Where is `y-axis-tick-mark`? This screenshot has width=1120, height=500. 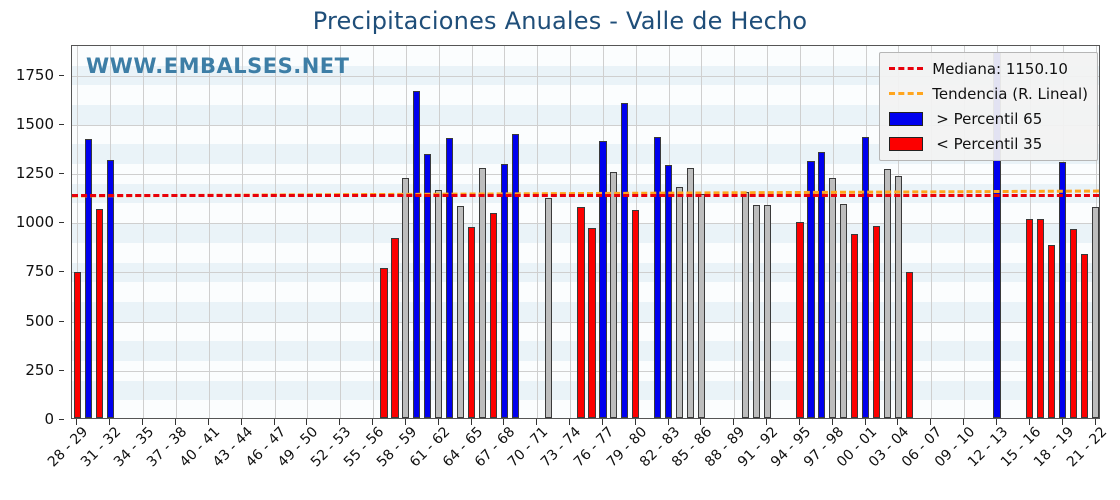
y-axis-tick-mark is located at coordinates (61, 321).